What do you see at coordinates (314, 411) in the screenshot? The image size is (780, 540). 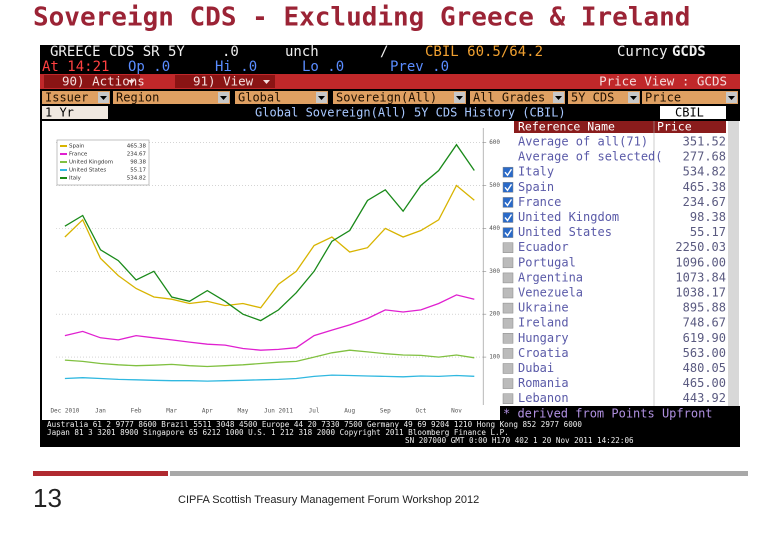 I see `x-tick-label: Jul` at bounding box center [314, 411].